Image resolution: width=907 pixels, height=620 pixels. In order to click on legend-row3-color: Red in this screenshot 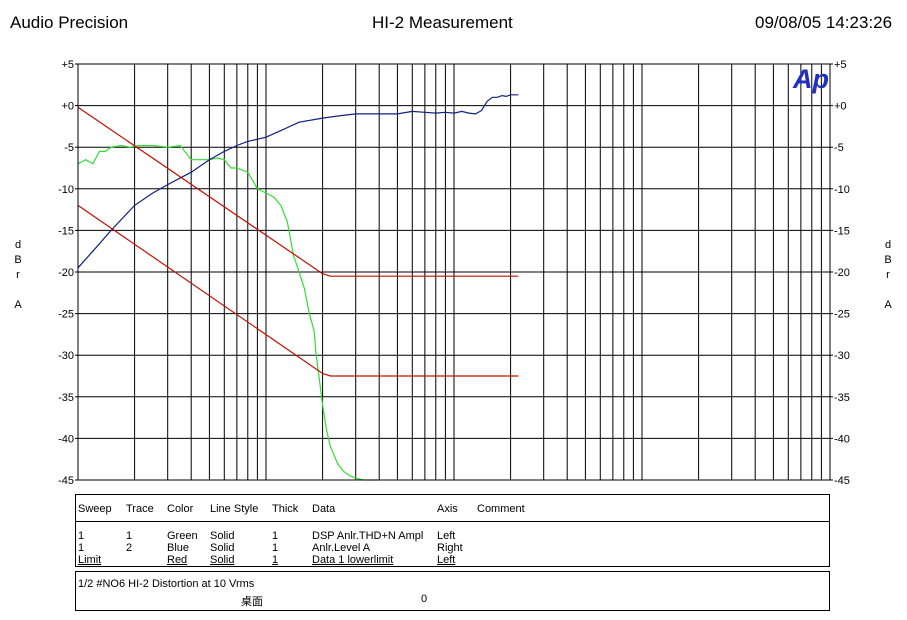, I will do `click(177, 560)`.